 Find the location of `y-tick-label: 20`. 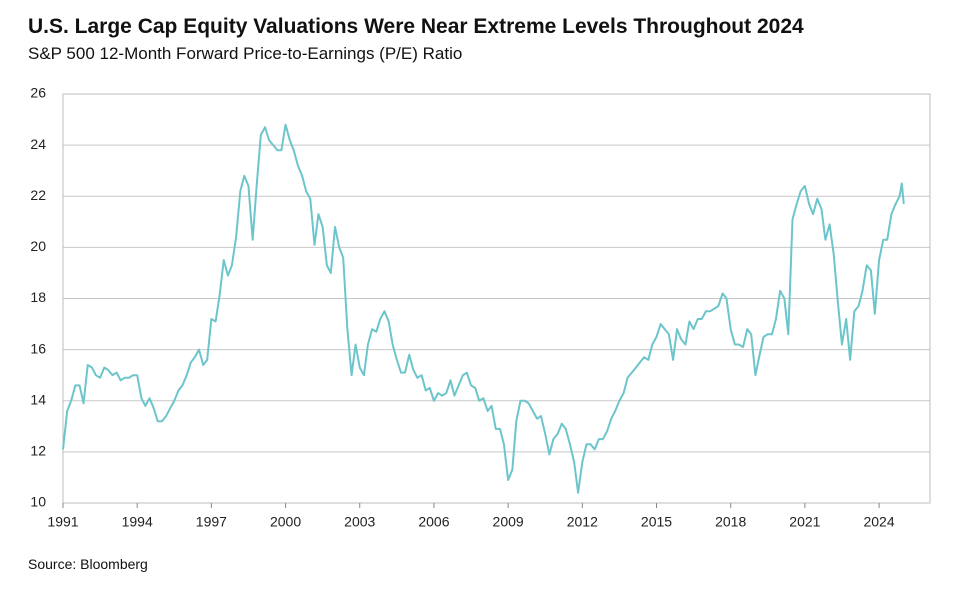

y-tick-label: 20 is located at coordinates (38, 246).